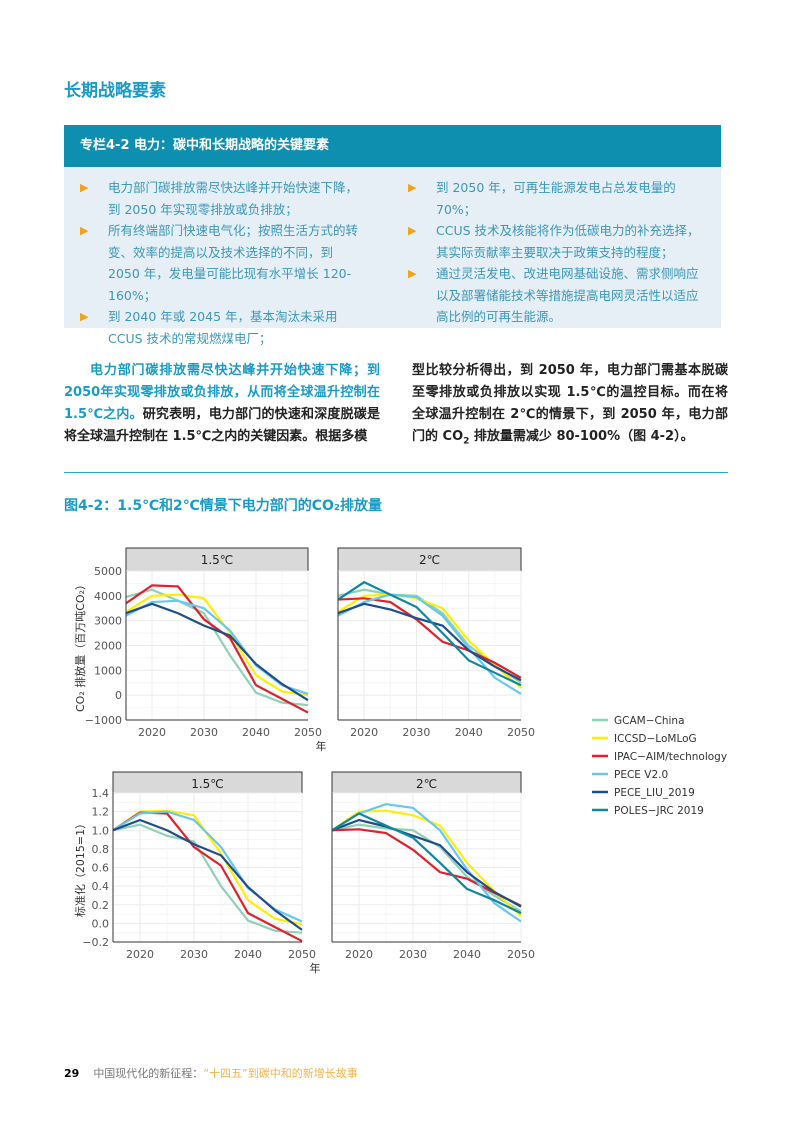 Image resolution: width=793 pixels, height=1122 pixels. I want to click on series-line-iccsd-lomlog, so click(217, 645).